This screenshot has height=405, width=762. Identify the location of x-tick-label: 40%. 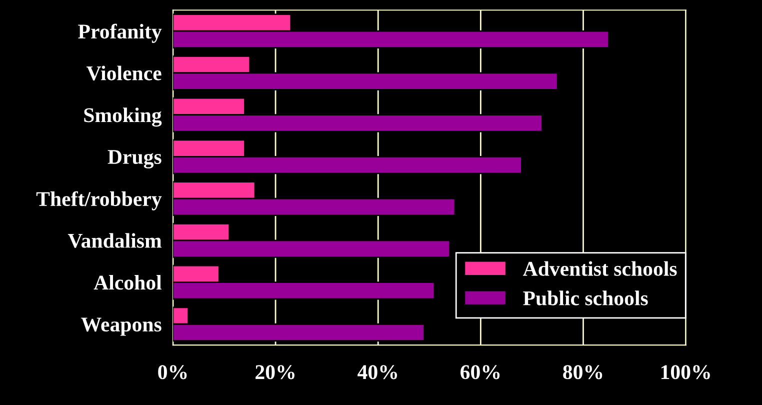
(377, 372).